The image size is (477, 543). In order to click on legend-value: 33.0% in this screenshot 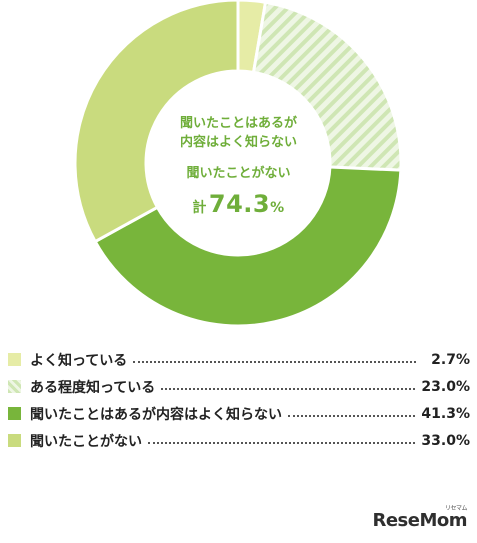, I will do `click(445, 440)`.